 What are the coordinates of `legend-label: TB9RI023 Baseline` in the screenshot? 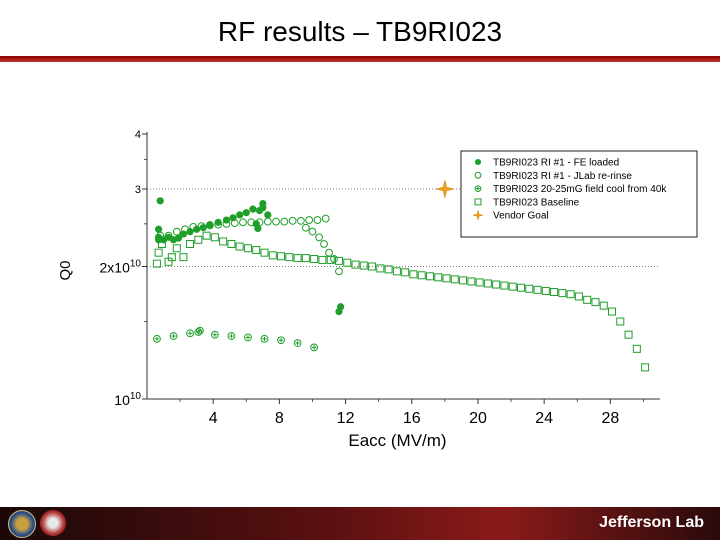 It's located at (536, 202).